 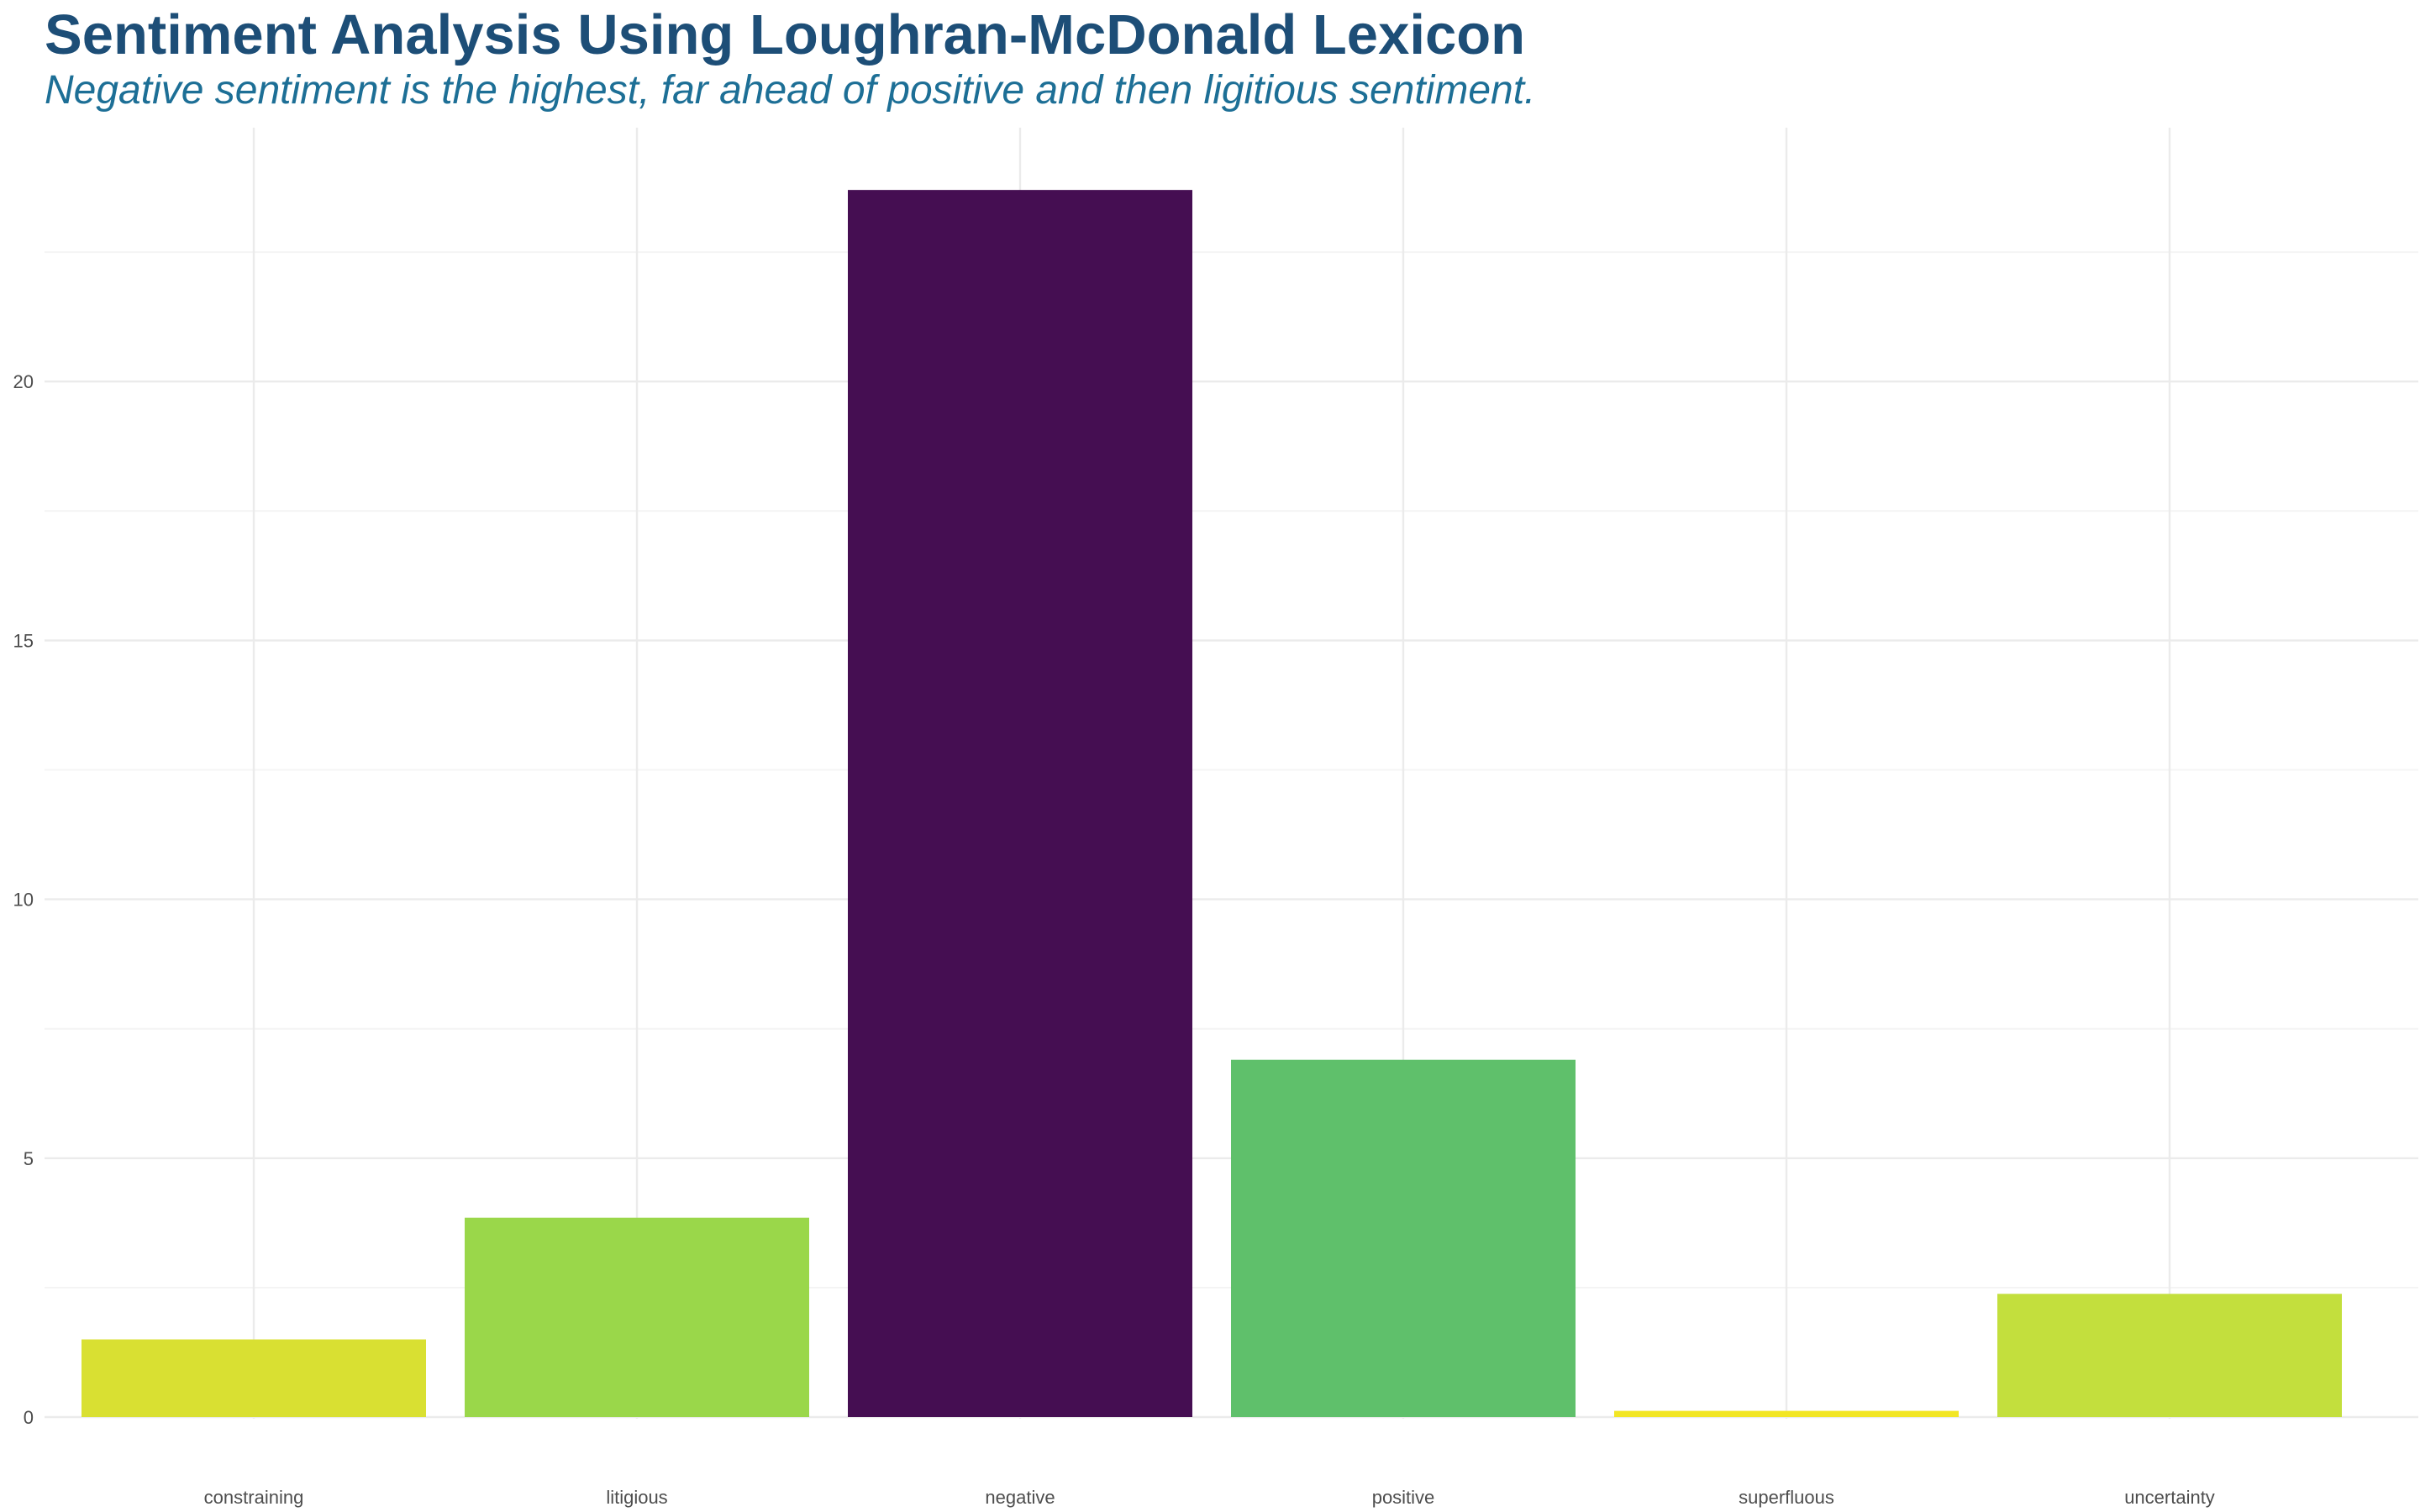 I want to click on x-tick-label: positive, so click(x=1404, y=1497).